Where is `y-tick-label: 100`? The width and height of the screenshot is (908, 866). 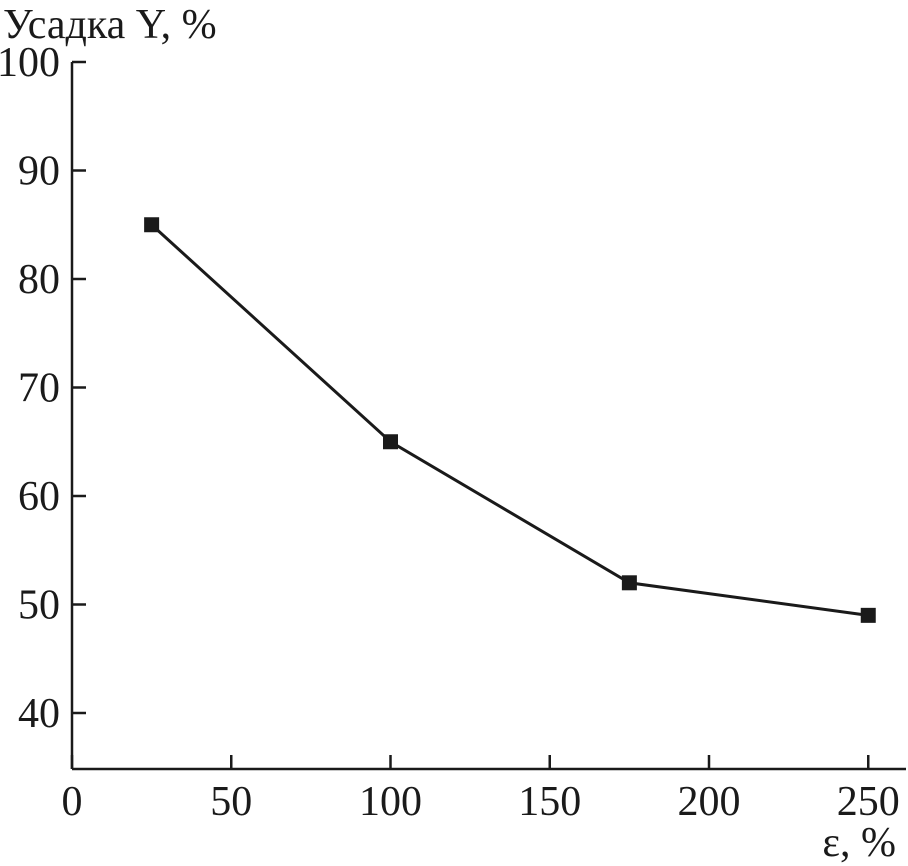
y-tick-label: 100 is located at coordinates (30, 63).